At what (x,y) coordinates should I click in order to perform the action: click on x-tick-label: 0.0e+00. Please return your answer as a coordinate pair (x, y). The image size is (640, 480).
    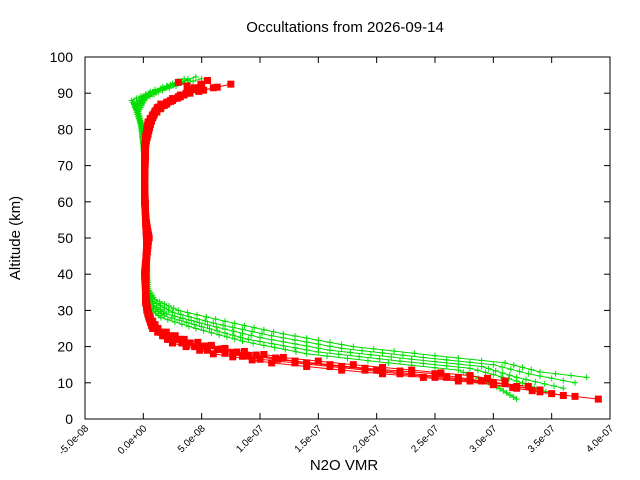
    Looking at the image, I should click on (133, 440).